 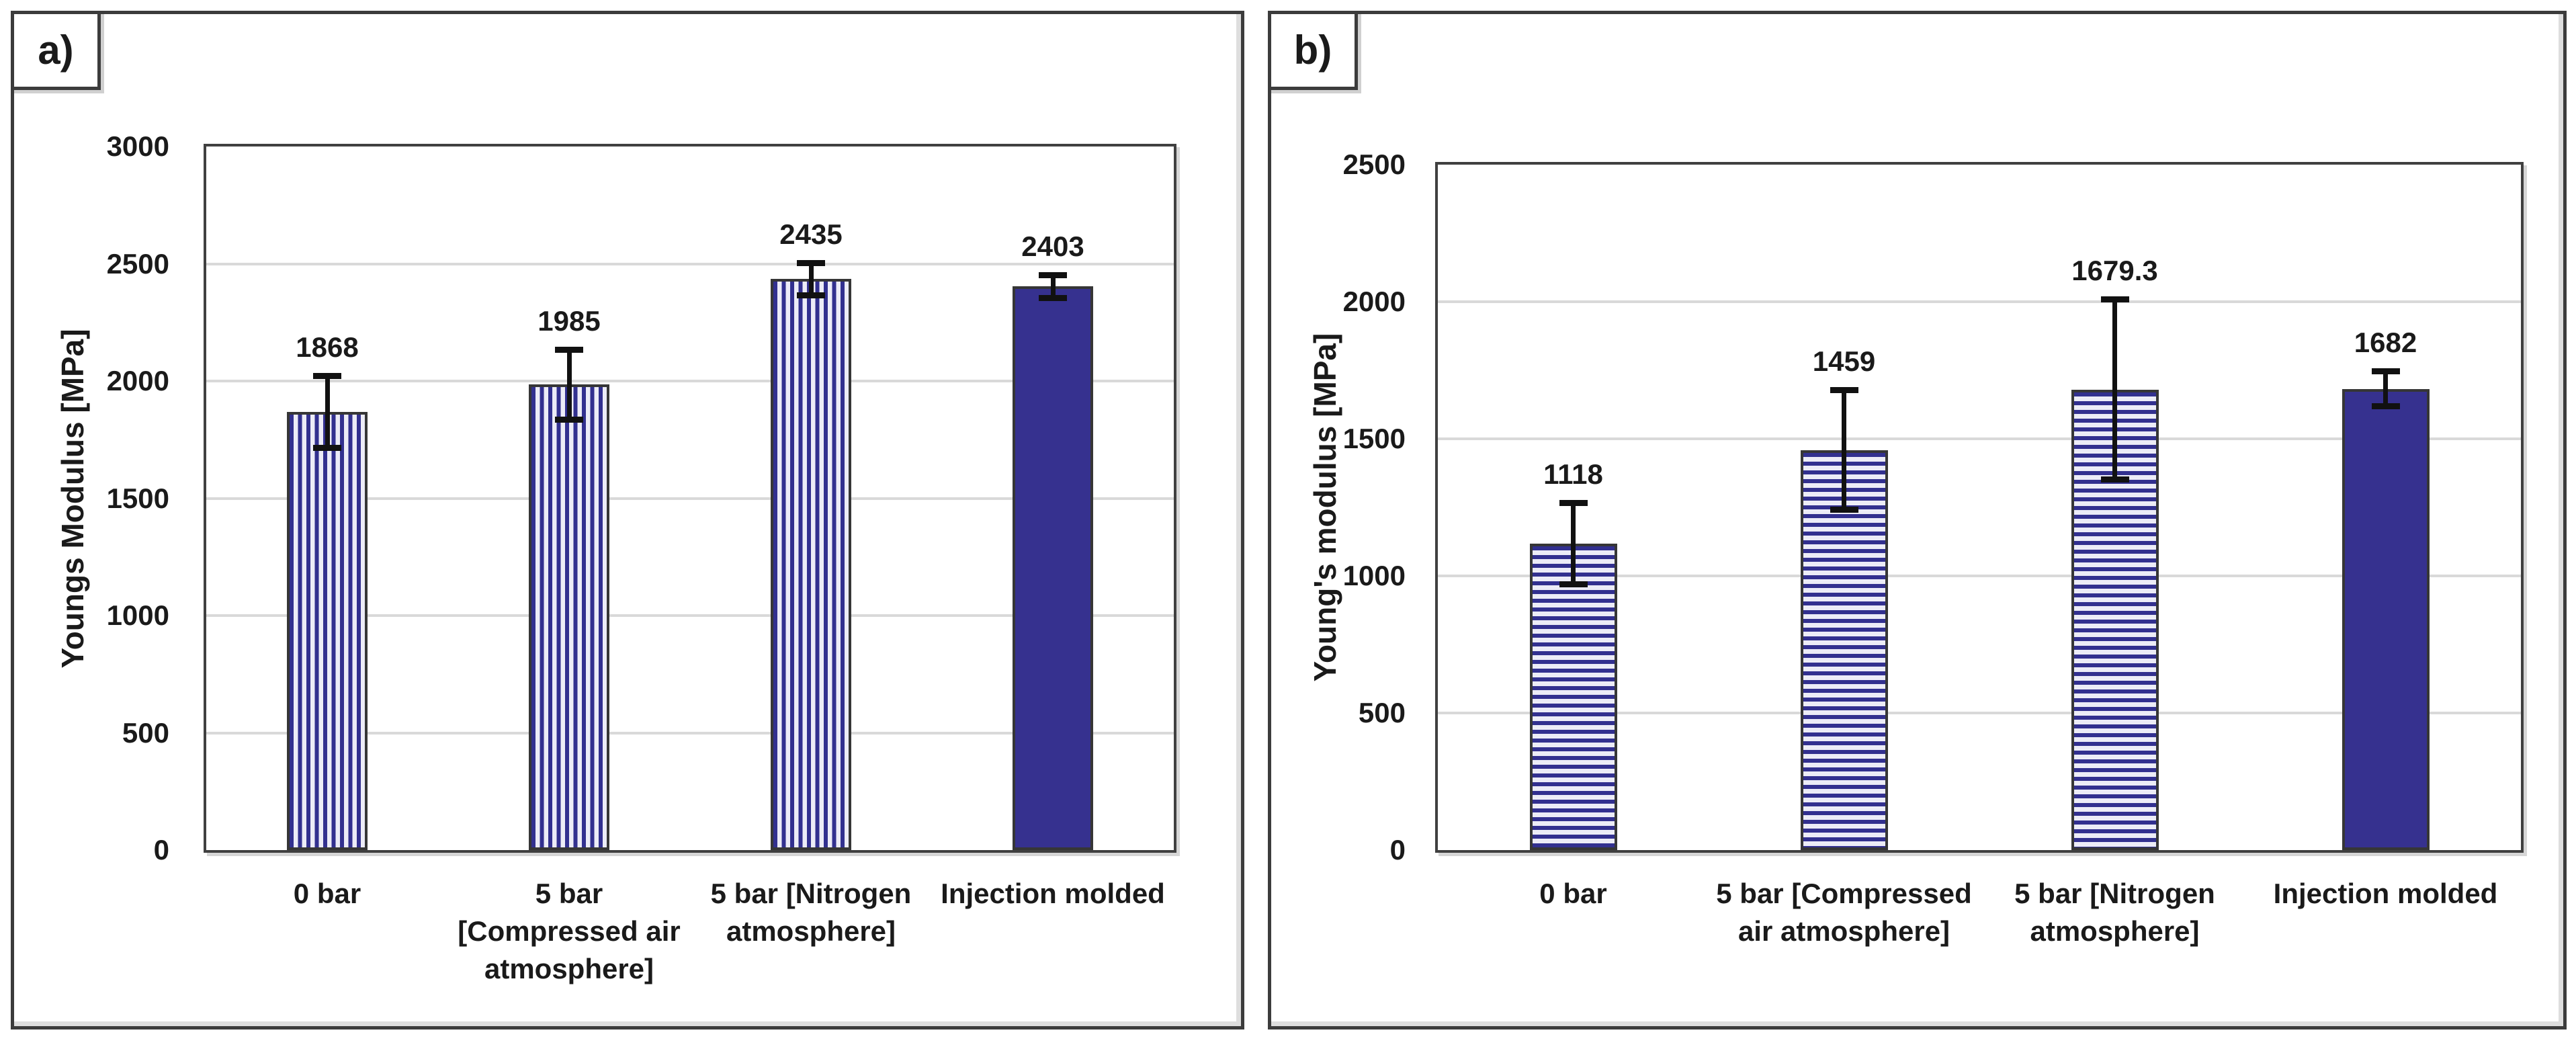 I want to click on panel-a-label-box: a), so click(x=56, y=50).